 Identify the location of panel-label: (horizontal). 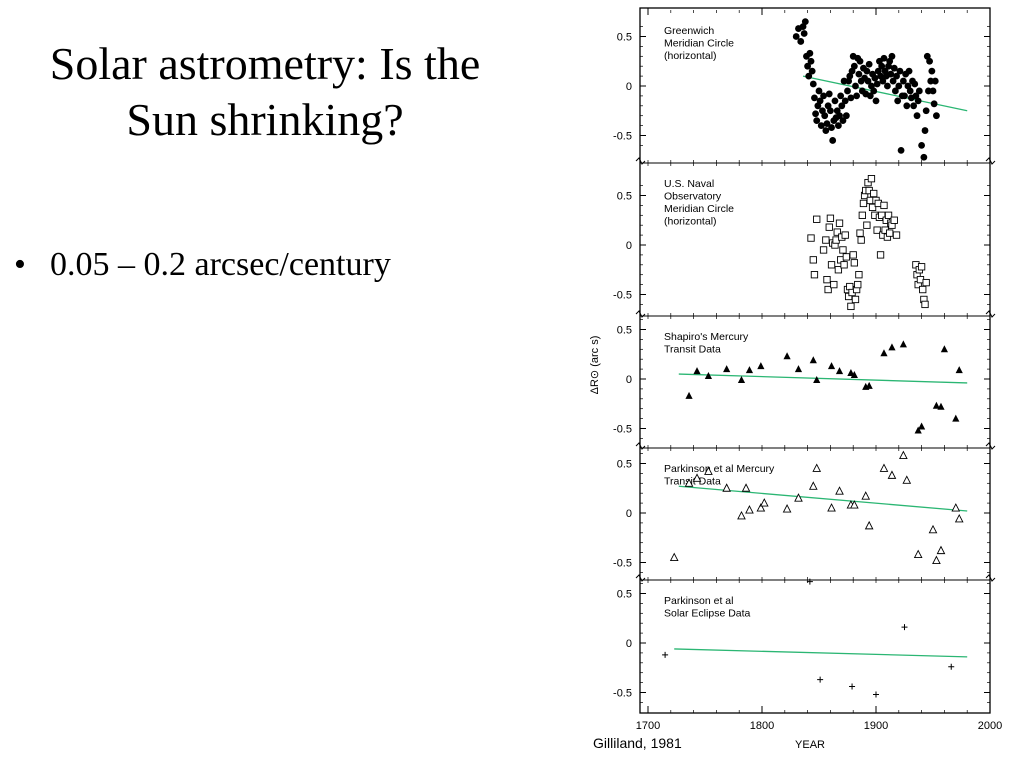
(690, 56).